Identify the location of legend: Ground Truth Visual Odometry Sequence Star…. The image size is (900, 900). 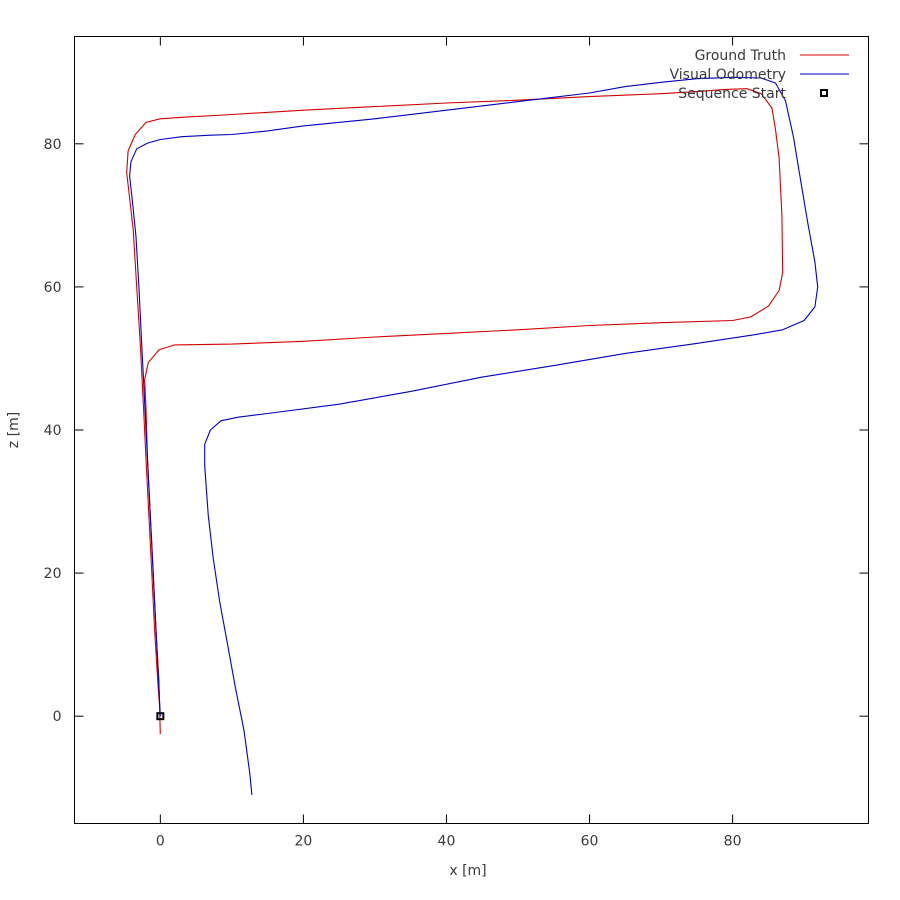
(759, 75).